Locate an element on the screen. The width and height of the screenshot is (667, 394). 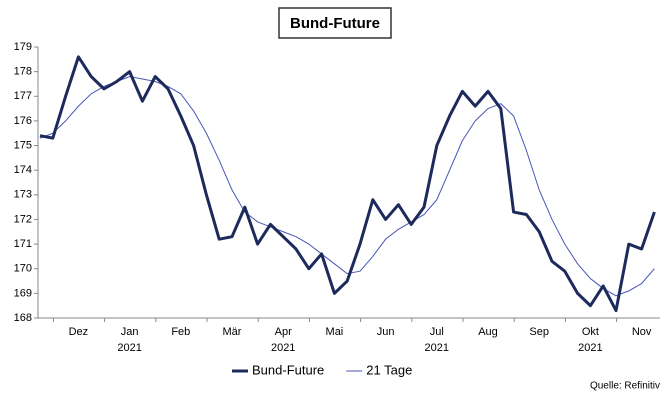
x-tick-label: Jul is located at coordinates (437, 332).